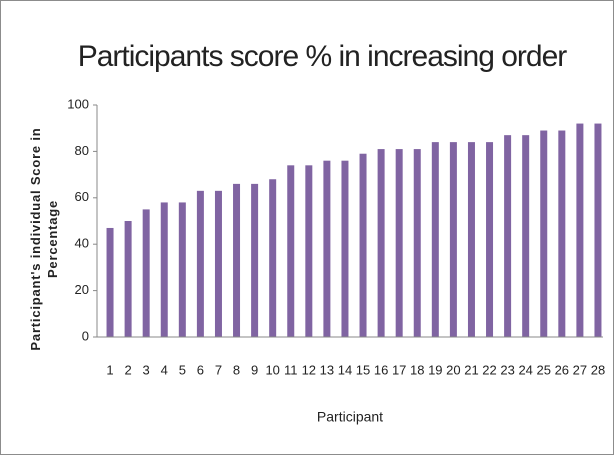 Image resolution: width=614 pixels, height=455 pixels. What do you see at coordinates (363, 369) in the screenshot?
I see `x-tick-label: 15` at bounding box center [363, 369].